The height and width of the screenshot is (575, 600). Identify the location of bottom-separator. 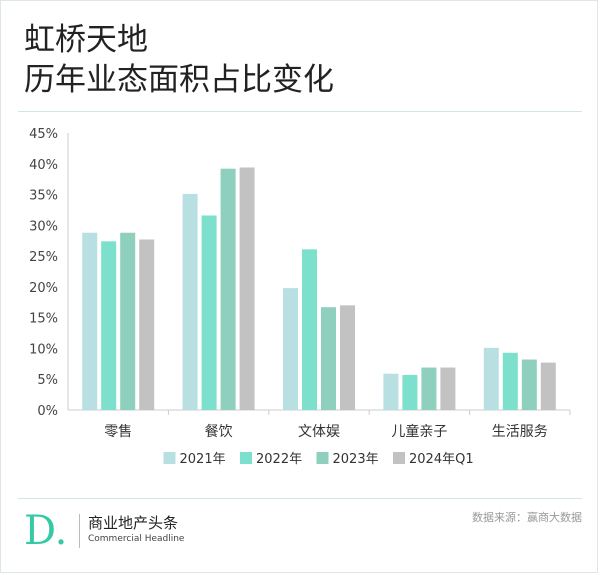
(300, 498).